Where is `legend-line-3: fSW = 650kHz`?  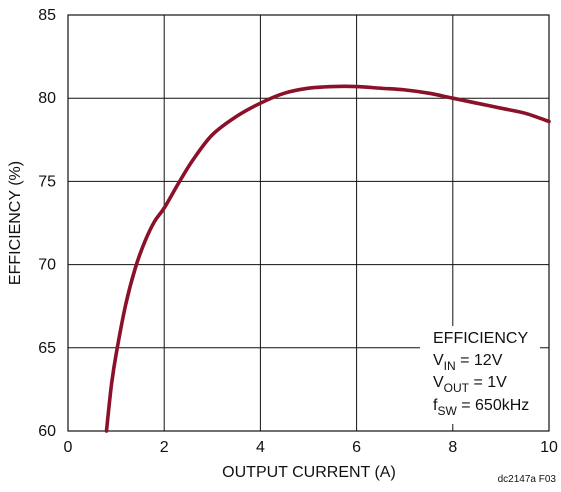
legend-line-3: fSW = 650kHz is located at coordinates (481, 407).